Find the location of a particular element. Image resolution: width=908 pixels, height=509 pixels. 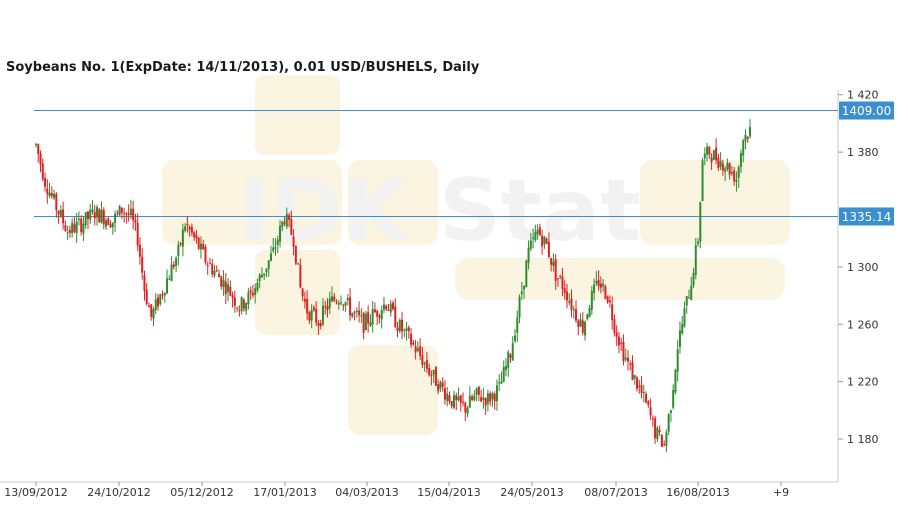

level-label: 1409.00 is located at coordinates (867, 111).